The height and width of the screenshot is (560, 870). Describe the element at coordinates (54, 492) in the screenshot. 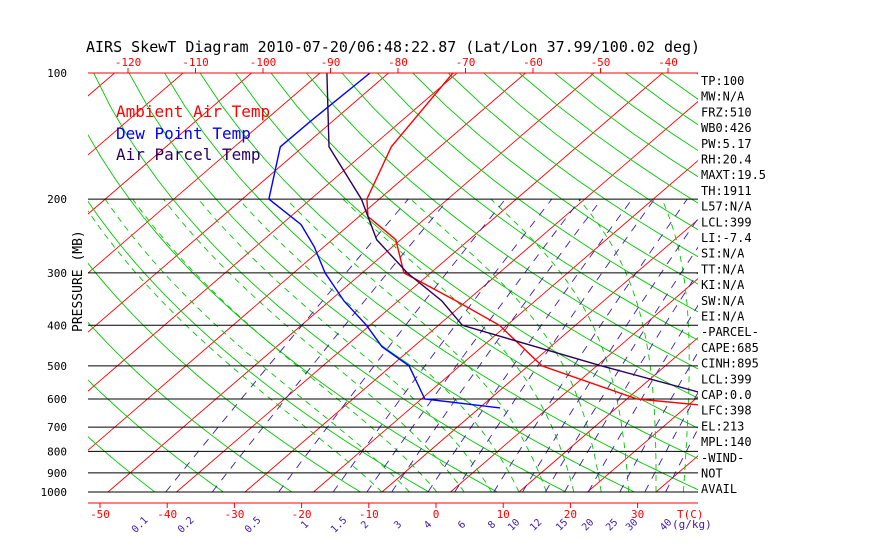

I see `pressure-tick-label: 1000` at that location.